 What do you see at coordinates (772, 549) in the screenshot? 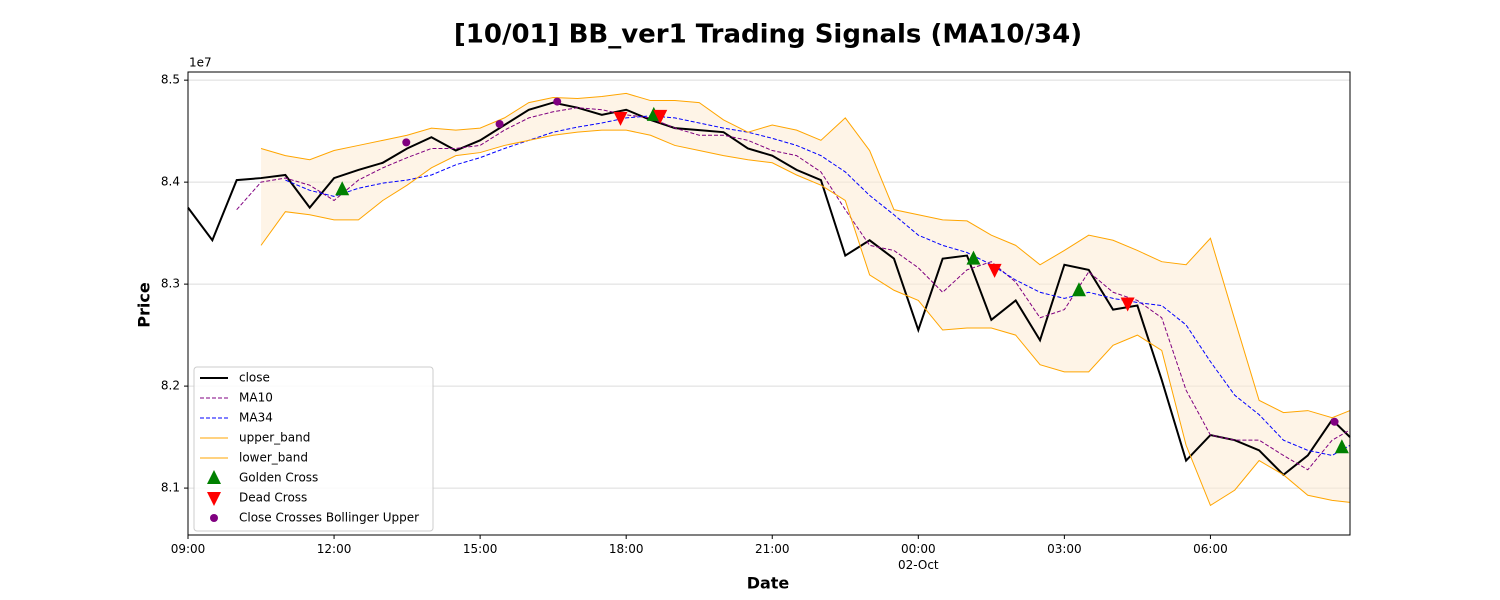
I see `x-tick-label: 21:00` at bounding box center [772, 549].